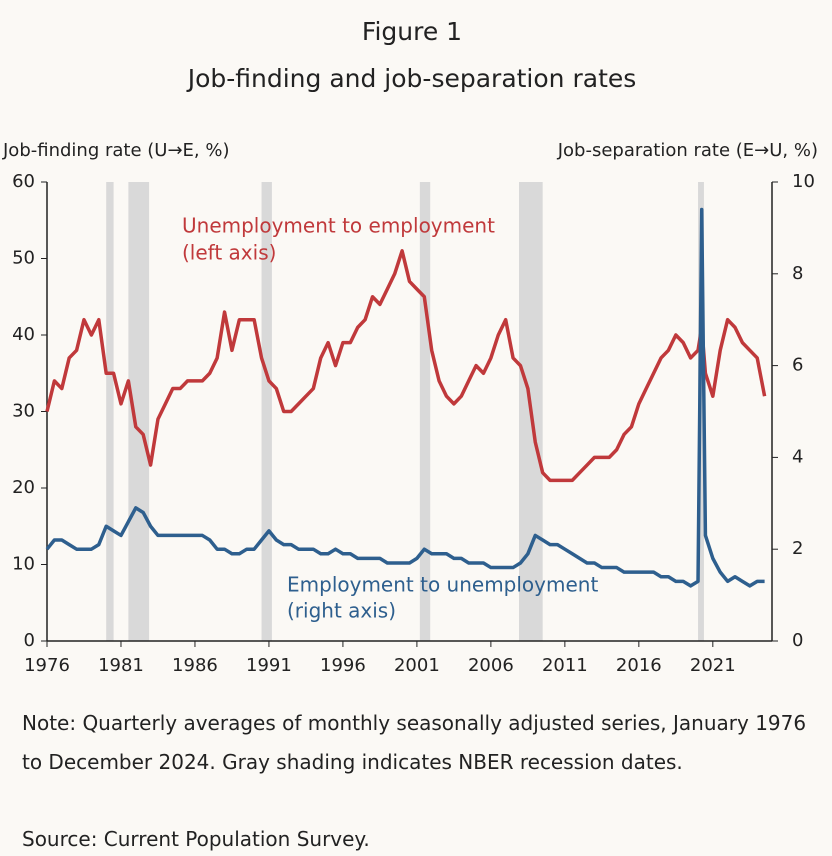 This screenshot has width=832, height=856. I want to click on chart-title: Figure 1, so click(412, 31).